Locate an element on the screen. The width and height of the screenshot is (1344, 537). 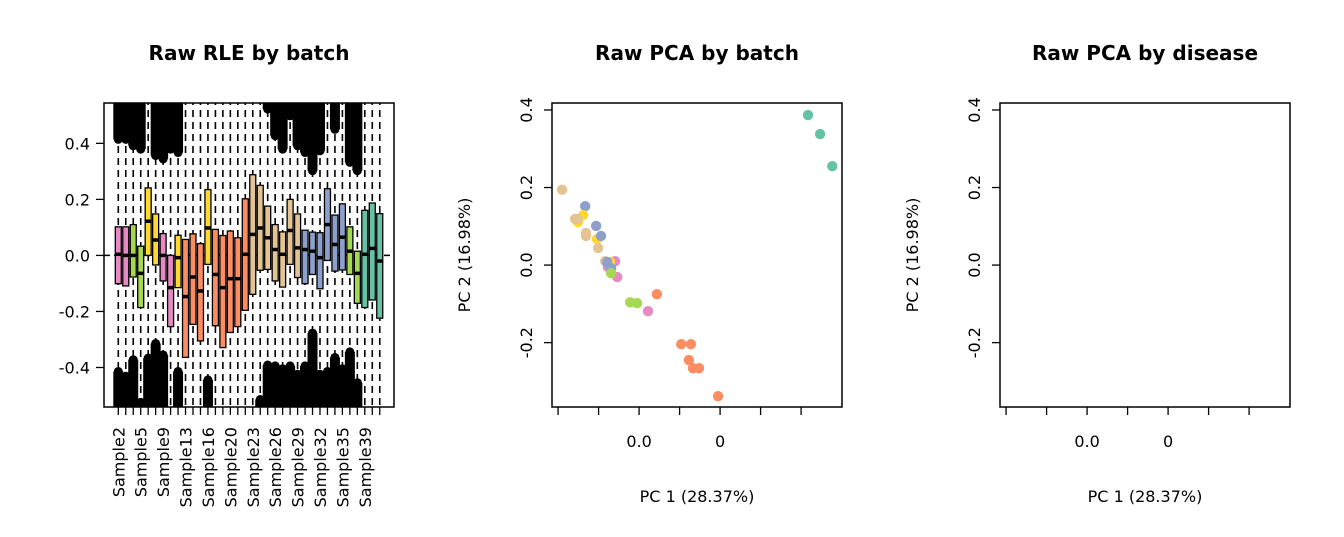
pca-batch-title: Raw PCA by batch is located at coordinates (697, 53).